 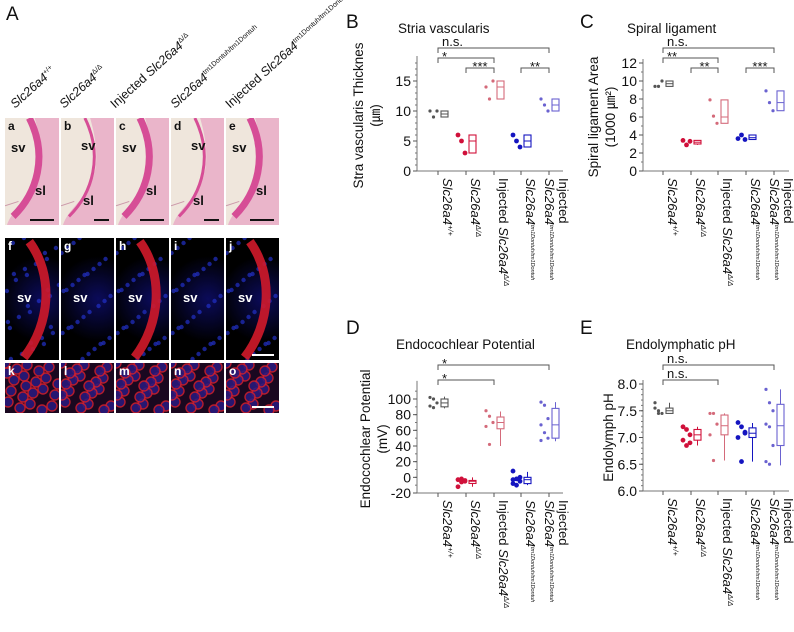 I want to click on micrograph-label: o, so click(x=233, y=371).